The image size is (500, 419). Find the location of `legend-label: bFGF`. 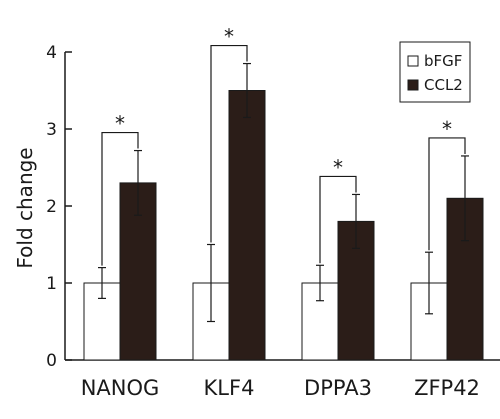

legend-label: bFGF is located at coordinates (443, 61).